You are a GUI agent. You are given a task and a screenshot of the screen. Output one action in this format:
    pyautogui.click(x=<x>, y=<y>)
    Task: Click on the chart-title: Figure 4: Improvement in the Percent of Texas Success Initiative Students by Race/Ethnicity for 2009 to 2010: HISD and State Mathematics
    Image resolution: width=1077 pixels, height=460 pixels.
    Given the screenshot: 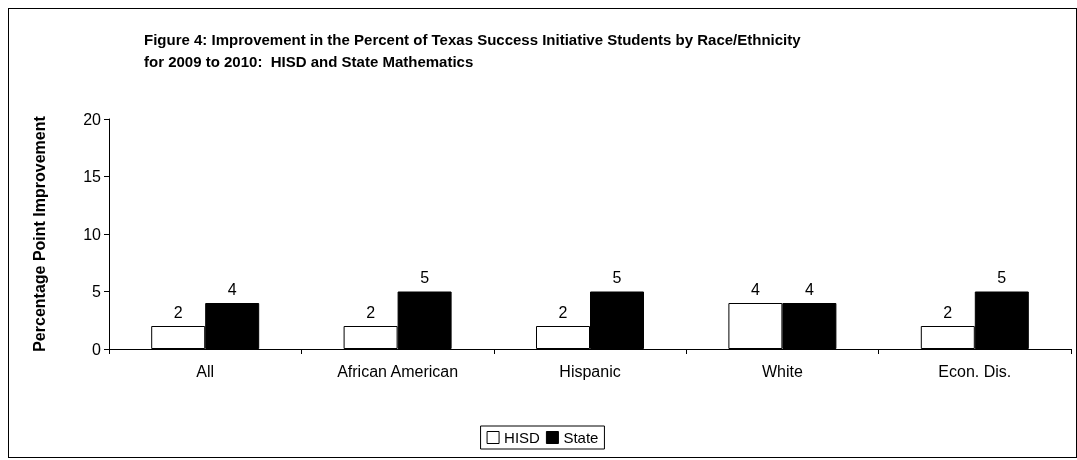 What is the action you would take?
    pyautogui.click(x=474, y=50)
    